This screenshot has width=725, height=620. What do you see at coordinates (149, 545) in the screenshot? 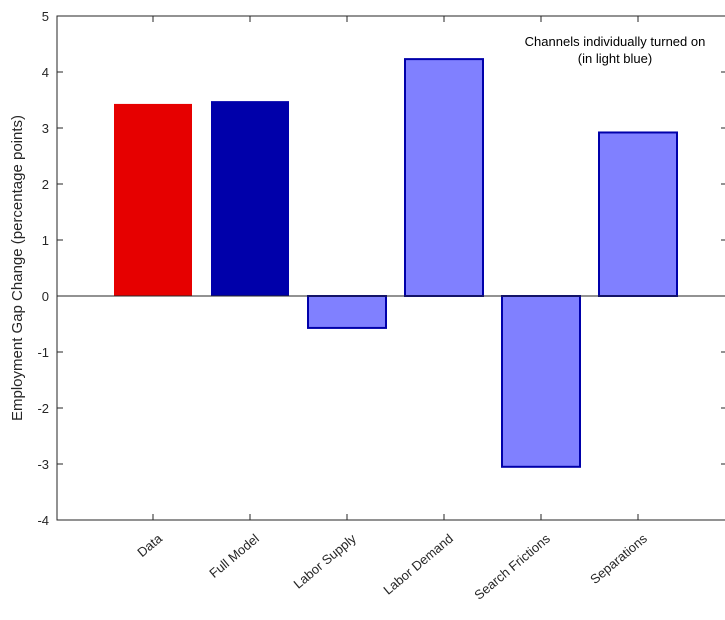
I see `x-tick-label: Data` at bounding box center [149, 545].